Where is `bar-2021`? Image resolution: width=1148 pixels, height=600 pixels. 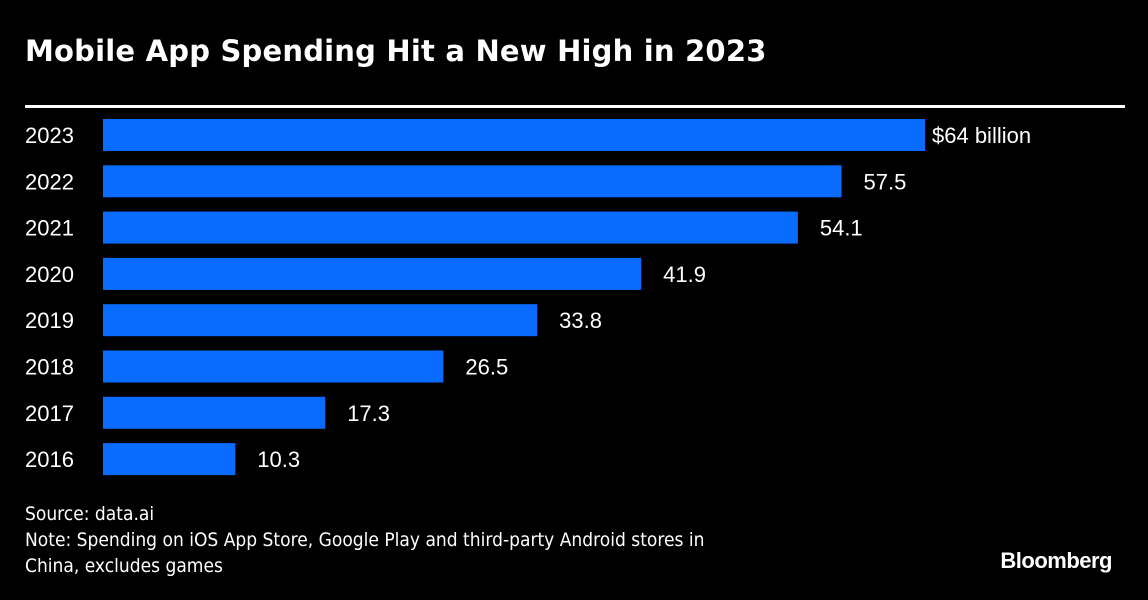 bar-2021 is located at coordinates (450, 227).